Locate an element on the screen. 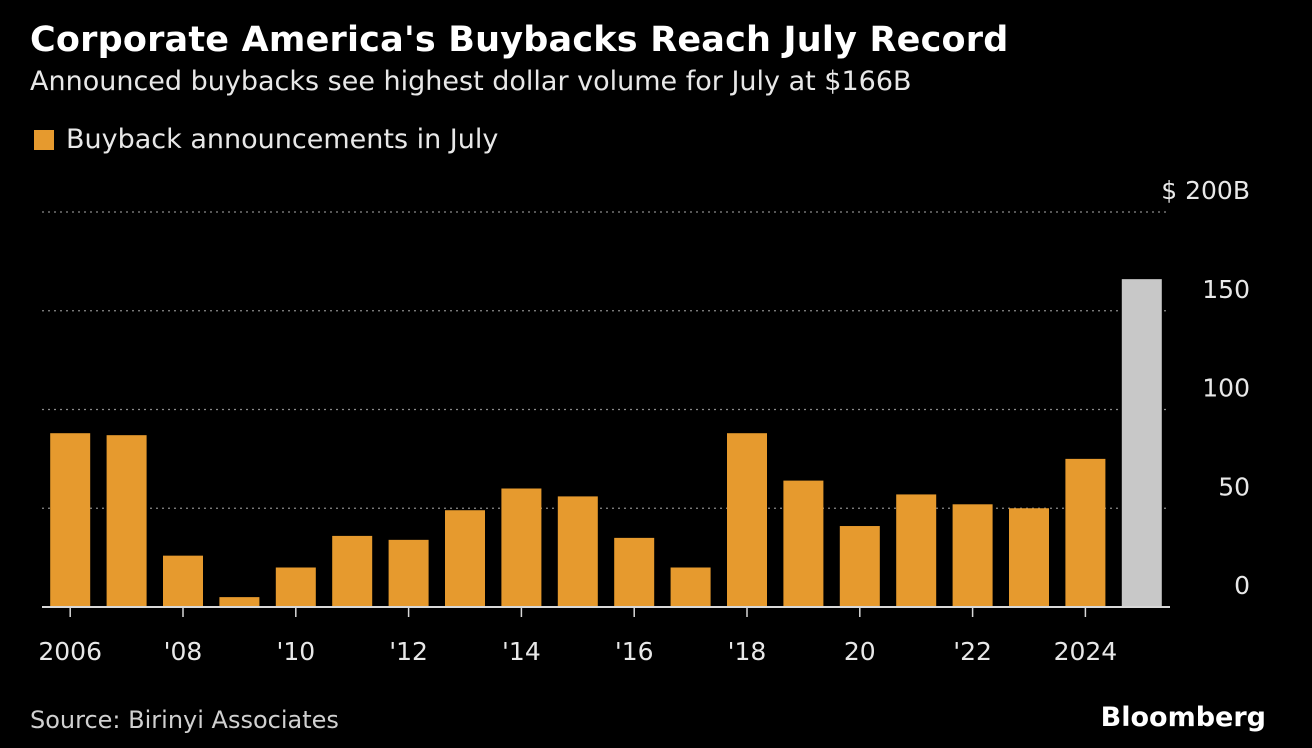  x-tick-label: 20 is located at coordinates (860, 651).